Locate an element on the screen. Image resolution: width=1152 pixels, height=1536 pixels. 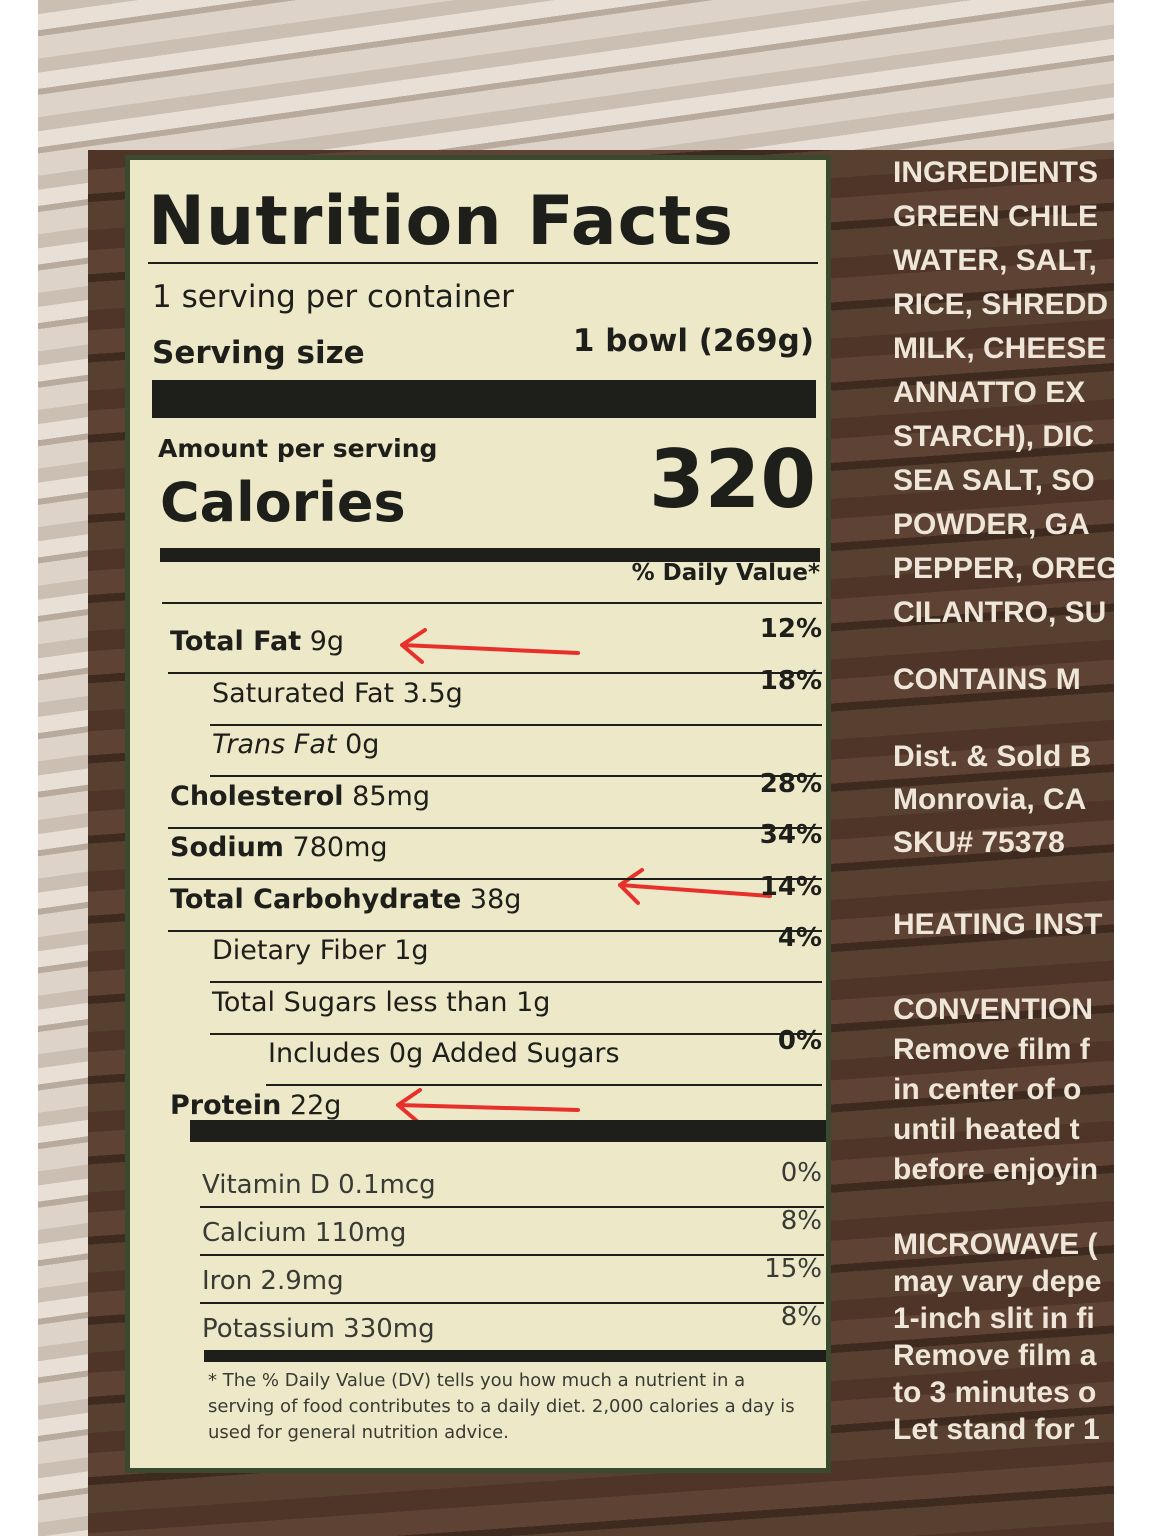
vitamin-dv: 15% is located at coordinates (793, 1269).